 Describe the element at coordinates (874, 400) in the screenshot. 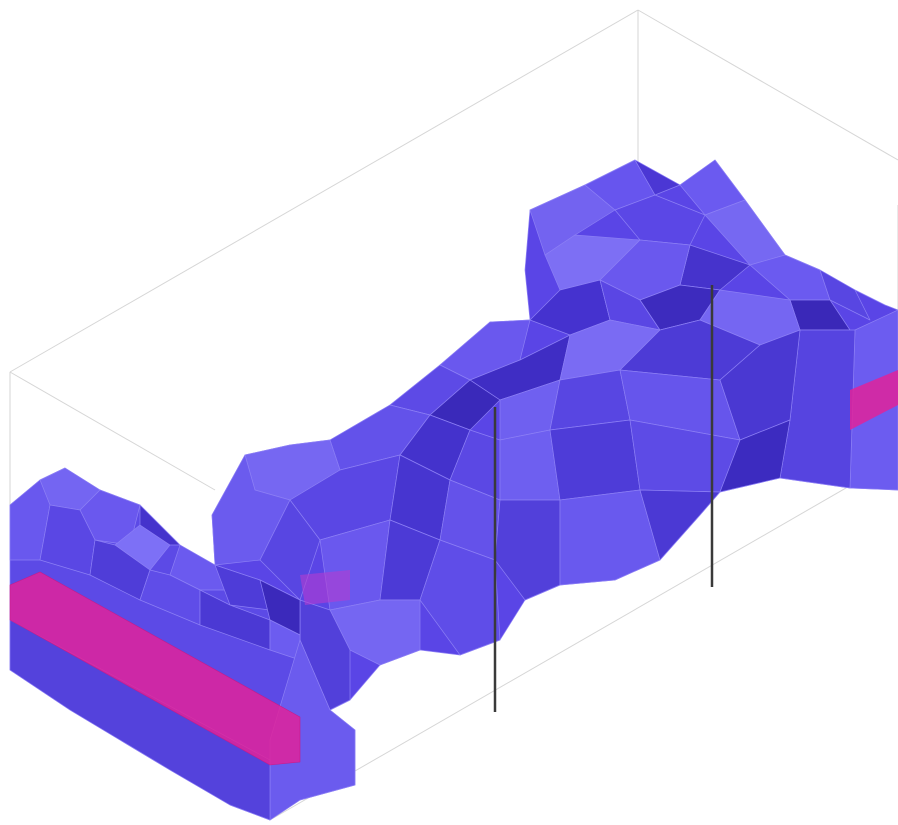

I see `high-value-band-right` at that location.